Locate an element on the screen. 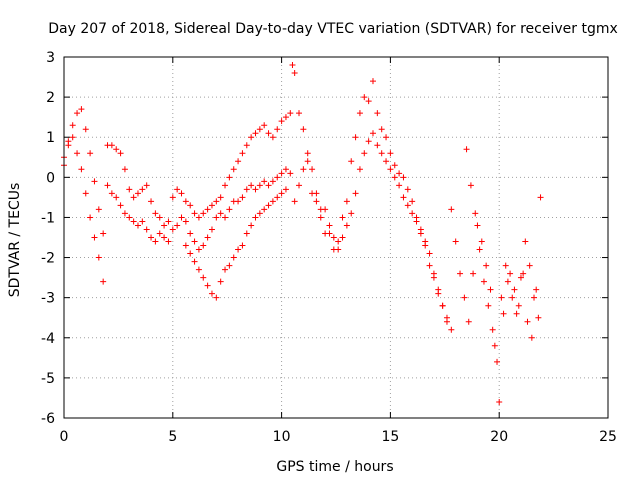 The width and height of the screenshot is (640, 480). y-tick-label: 1 is located at coordinates (50, 138).